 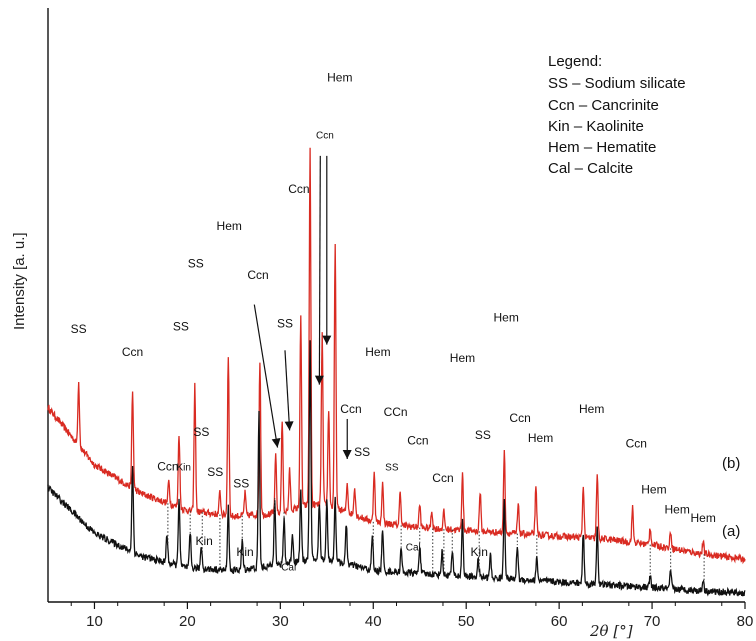 I want to click on legend-title: Legend:, so click(x=575, y=61).